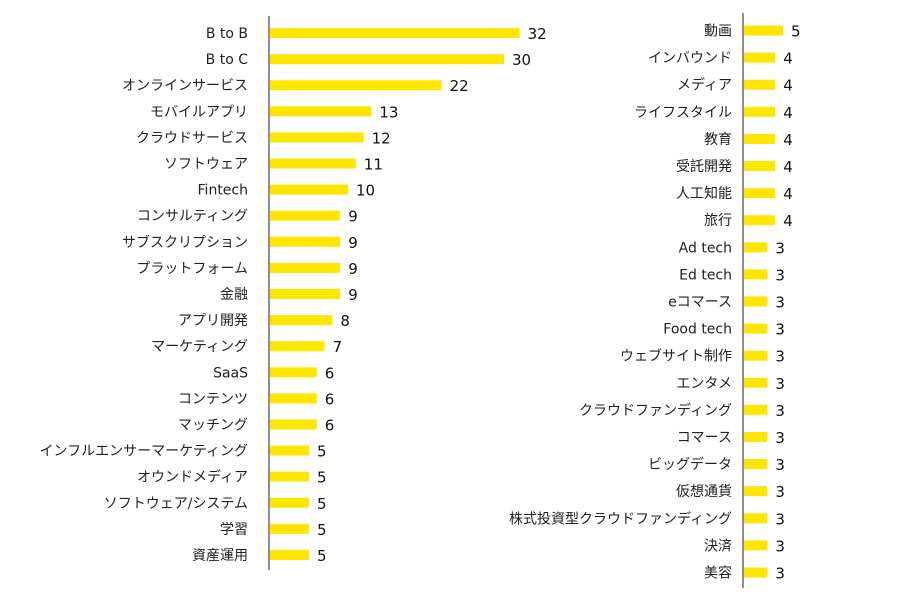 The image size is (900, 604). What do you see at coordinates (700, 303) in the screenshot?
I see `category-label: eコマース` at bounding box center [700, 303].